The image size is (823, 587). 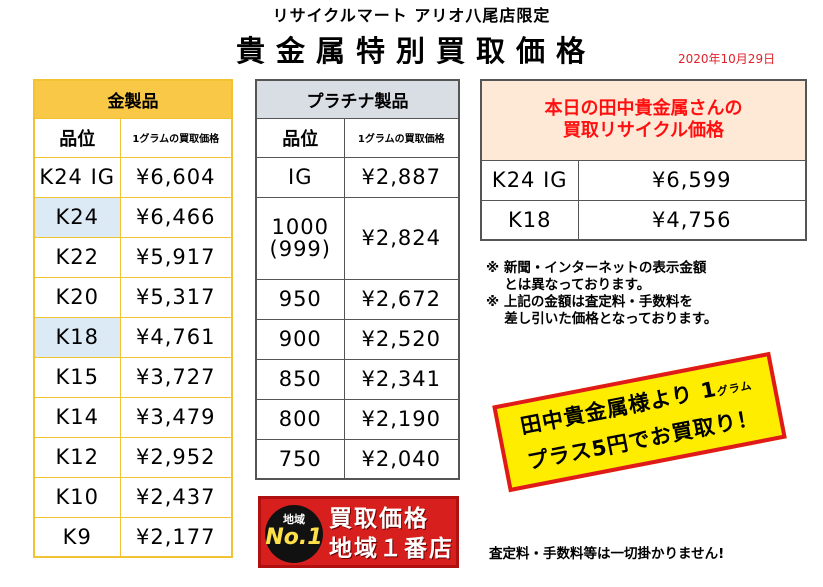 I want to click on table-row: 1000 (999) ¥2,824, so click(x=357, y=238).